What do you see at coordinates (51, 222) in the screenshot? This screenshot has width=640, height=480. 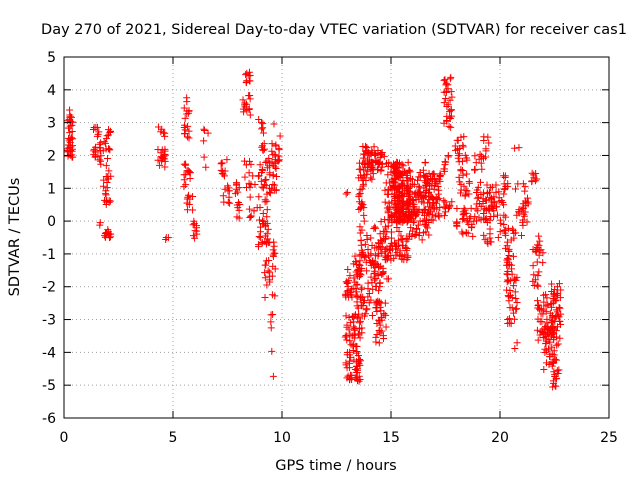 I see `y-tick-label: 0` at bounding box center [51, 222].